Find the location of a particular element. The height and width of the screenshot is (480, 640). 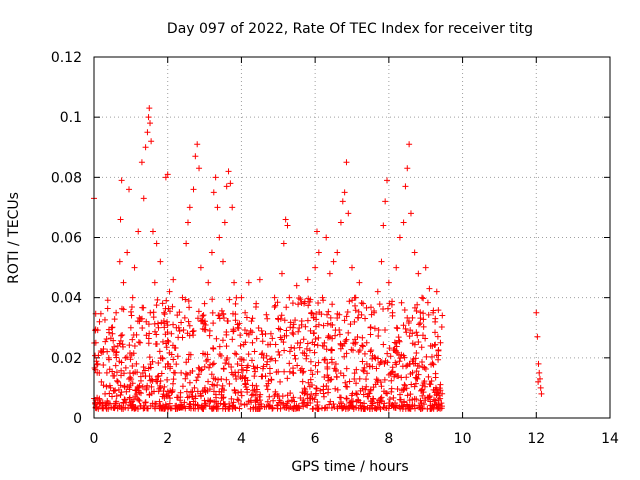

x-axis-label: GPS time / hours is located at coordinates (349, 467).